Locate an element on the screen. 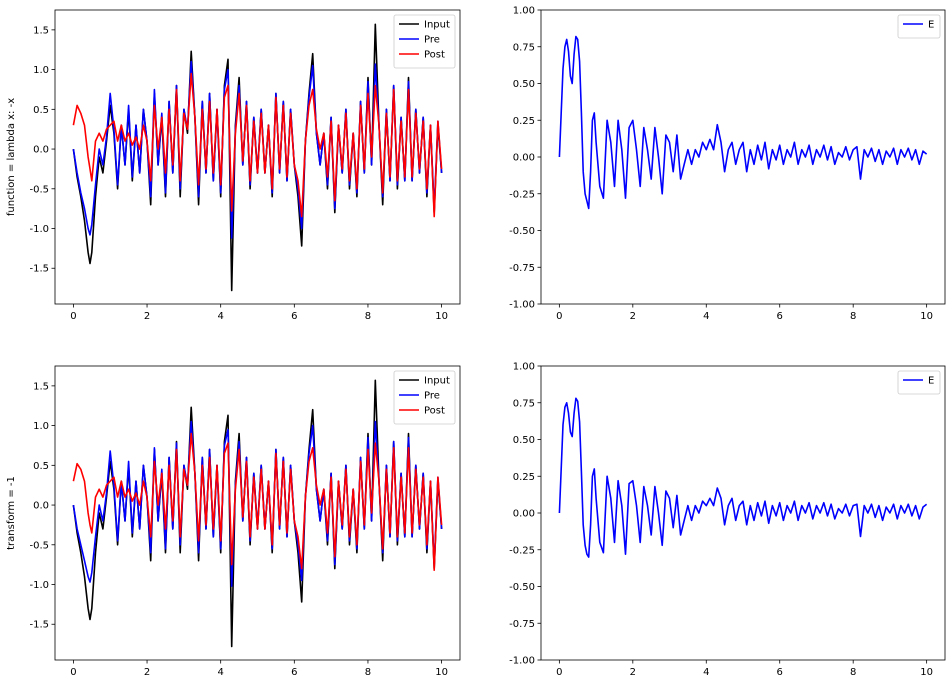  plot2-xtick-label: 2 is located at coordinates (633, 316).